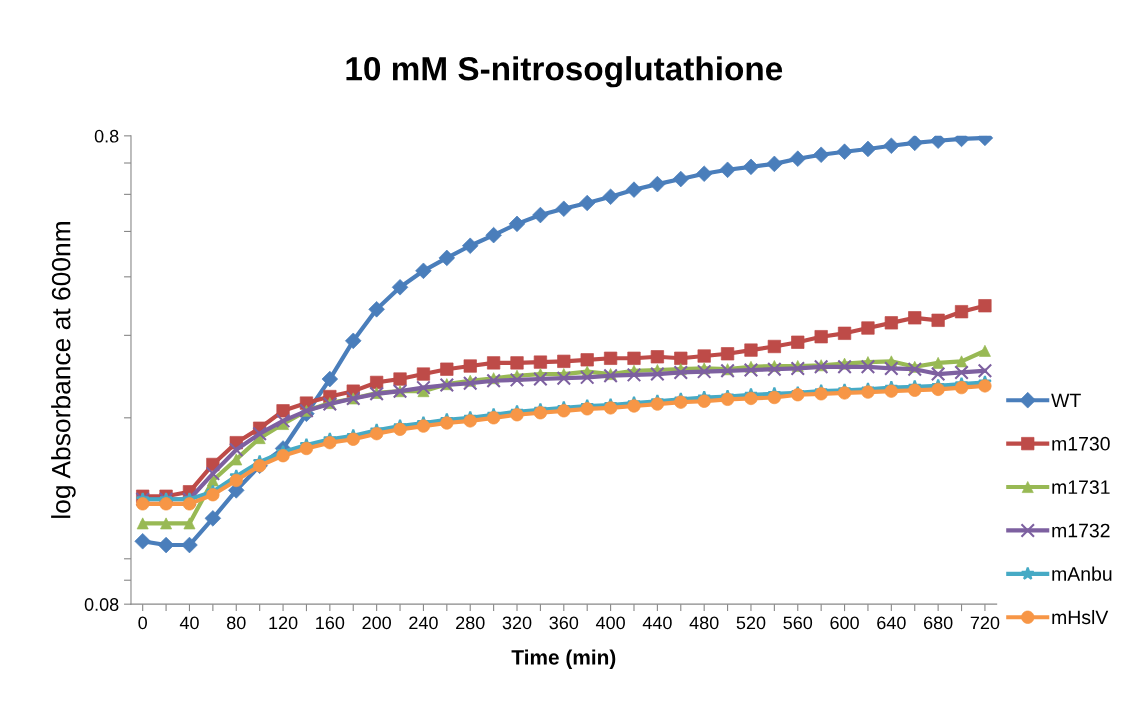 The width and height of the screenshot is (1139, 715). What do you see at coordinates (657, 623) in the screenshot?
I see `x-tick-label: 440` at bounding box center [657, 623].